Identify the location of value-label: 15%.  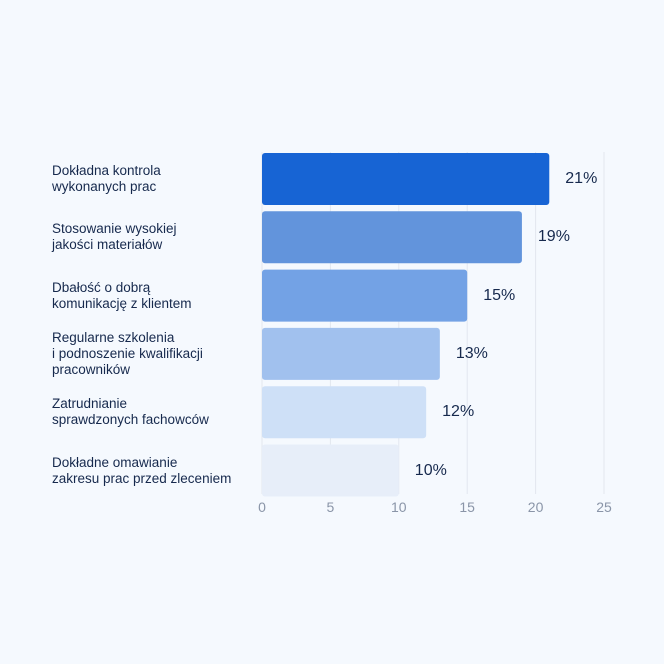
(499, 295).